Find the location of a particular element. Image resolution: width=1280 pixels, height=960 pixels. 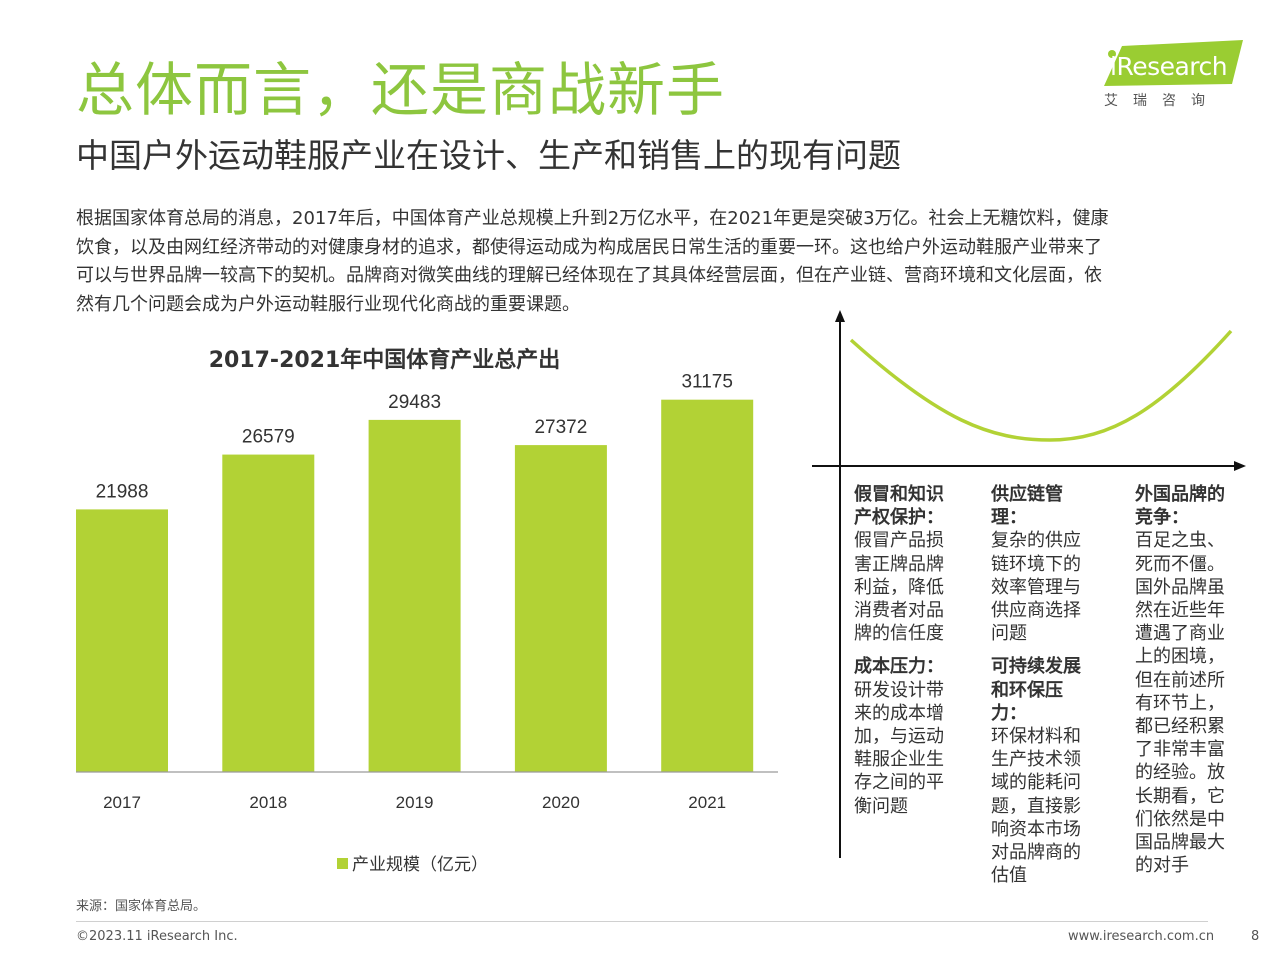

issue-body-line: 国外品牌虽 is located at coordinates (1180, 587).